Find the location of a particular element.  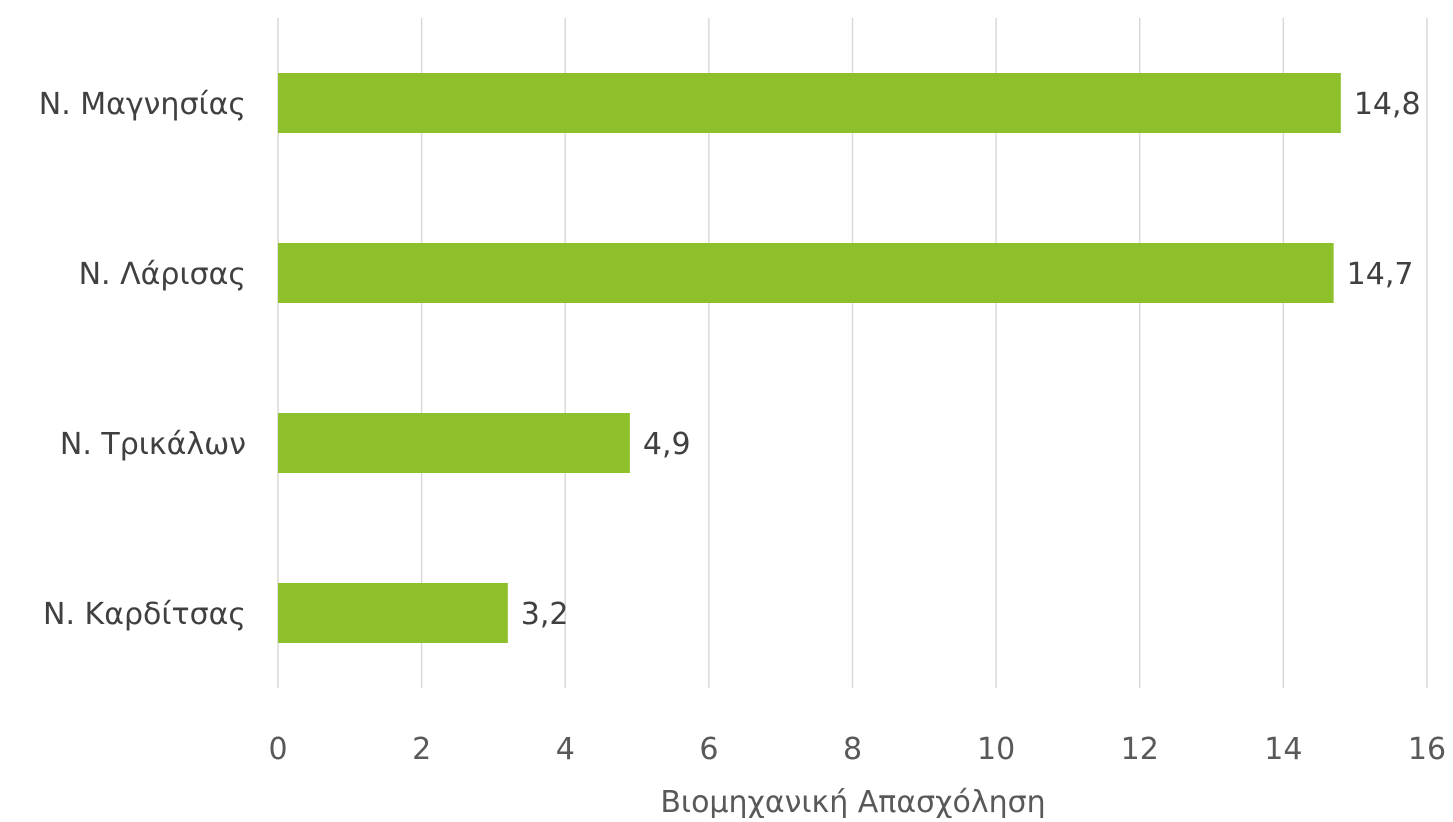

value-label: 14,8 is located at coordinates (1387, 104).